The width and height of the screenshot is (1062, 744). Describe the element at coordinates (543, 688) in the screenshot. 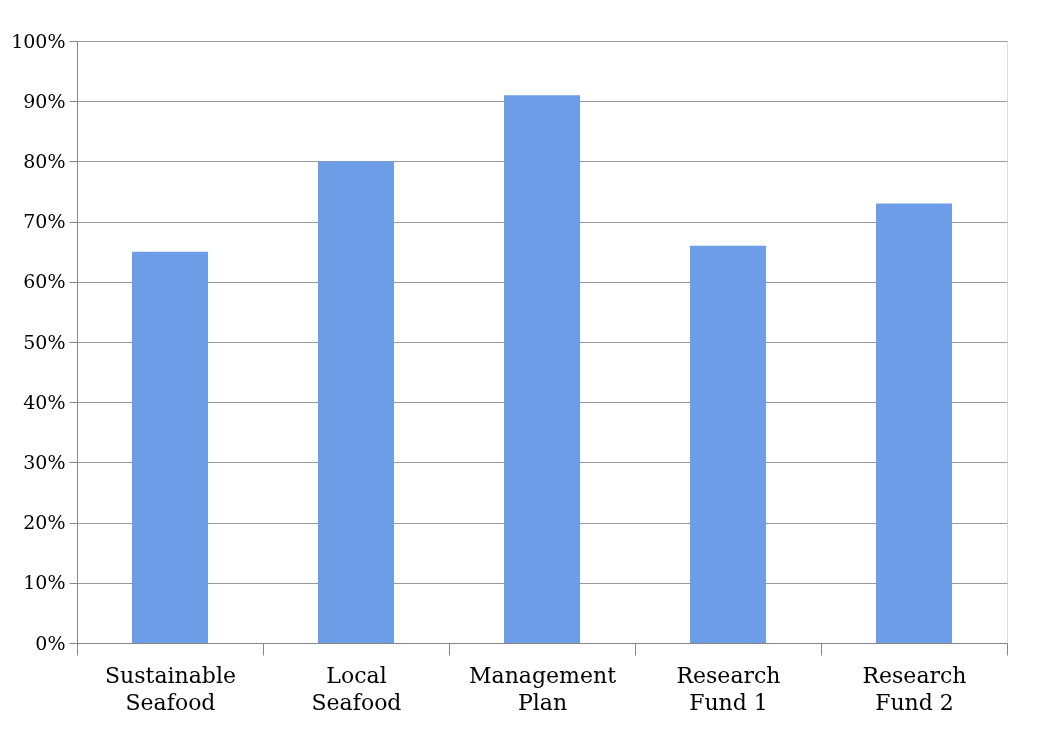

I see `x-tick-label: Management Plan` at that location.